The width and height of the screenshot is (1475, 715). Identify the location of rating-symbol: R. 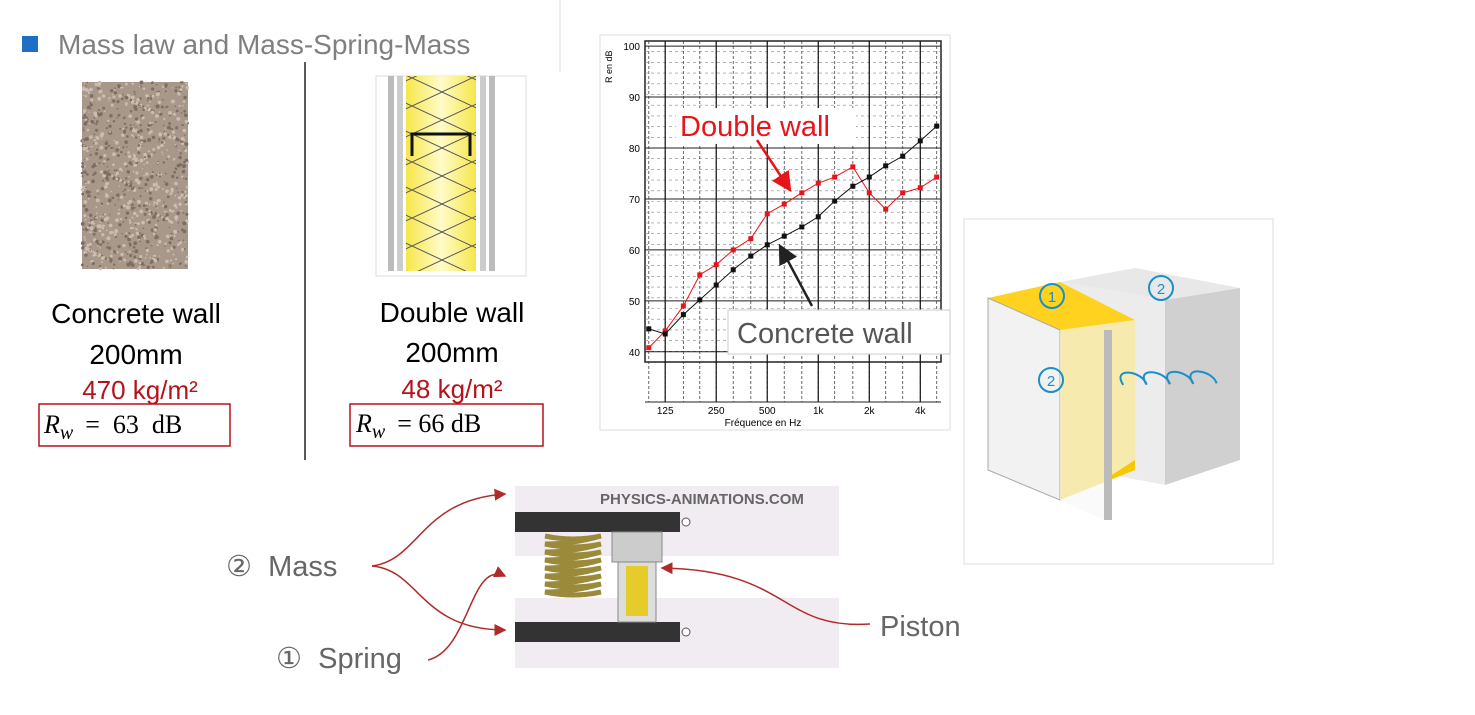
(363, 423).